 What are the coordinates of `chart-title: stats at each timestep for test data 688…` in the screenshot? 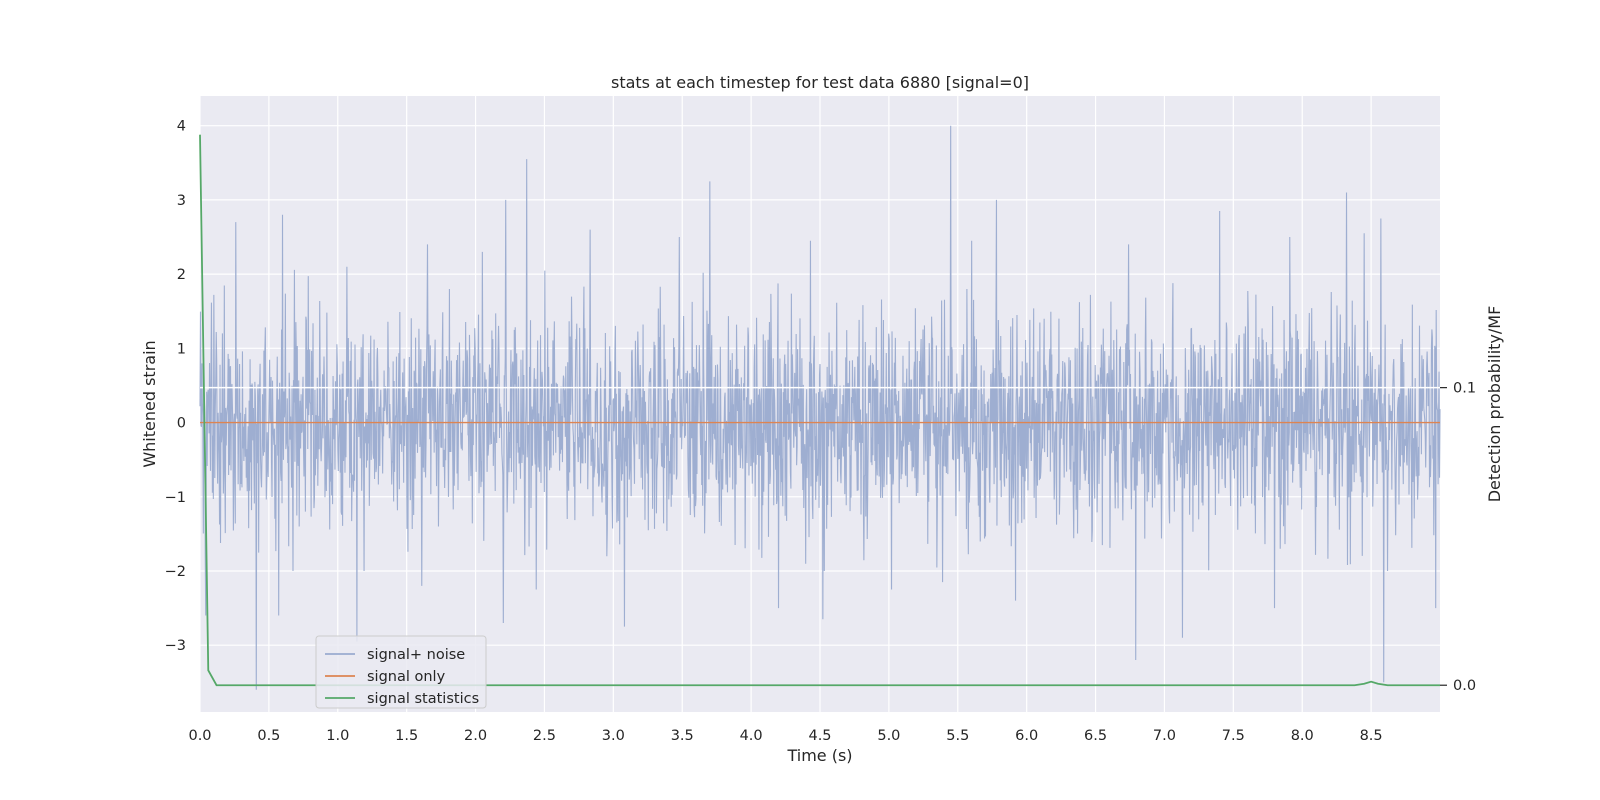 It's located at (820, 82).